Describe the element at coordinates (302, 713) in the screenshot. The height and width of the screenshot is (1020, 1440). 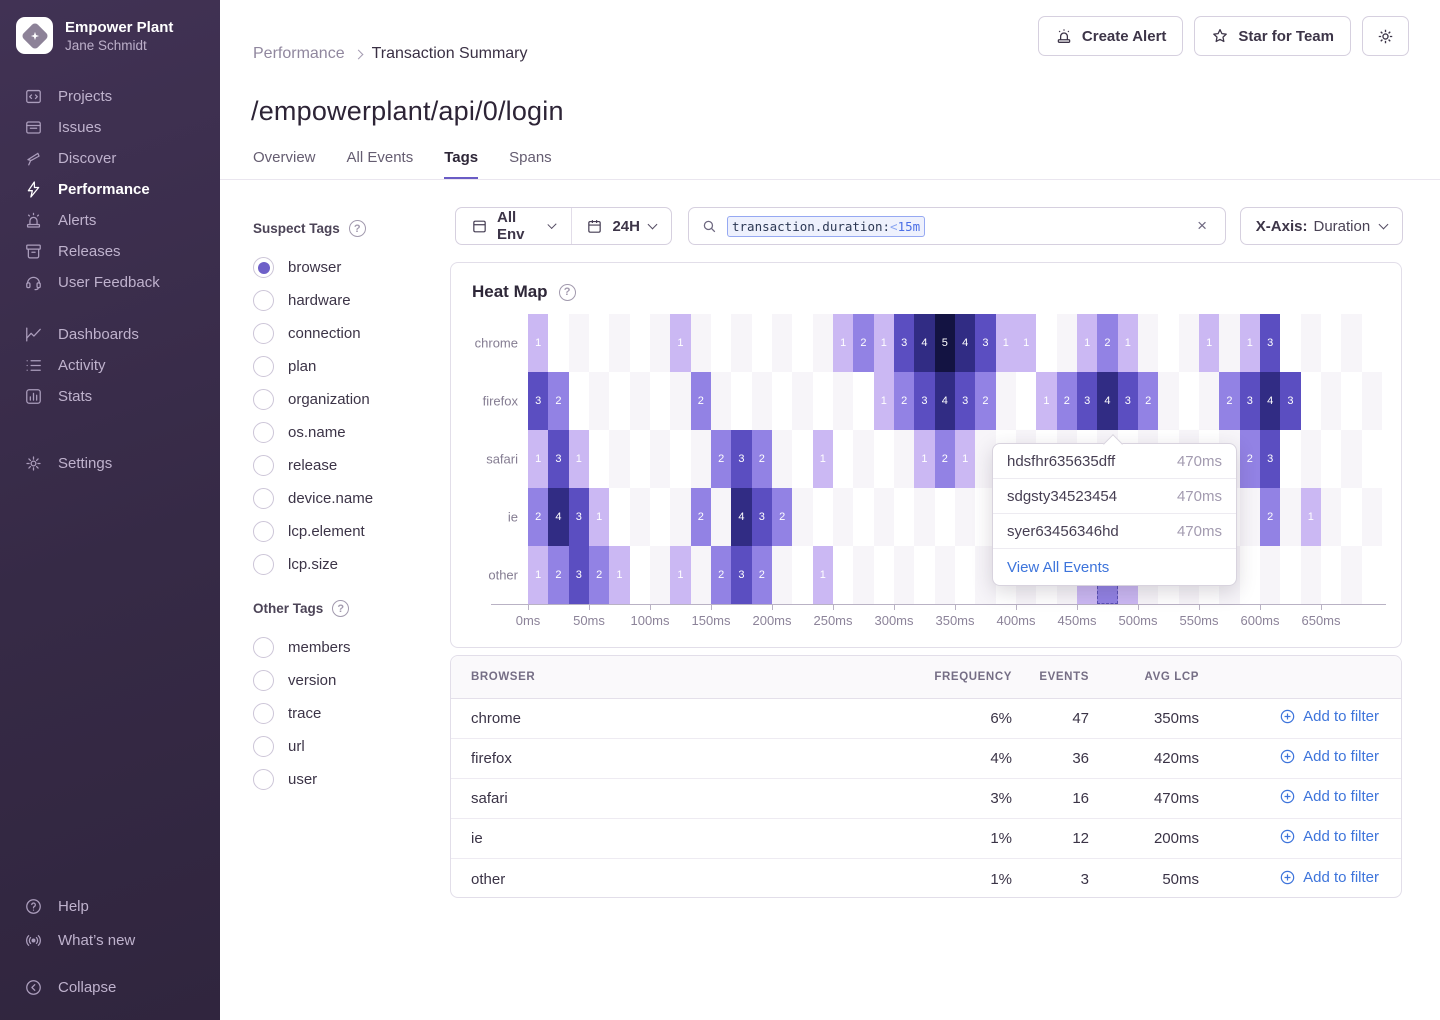
I see `tag-radio-trace: trace` at that location.